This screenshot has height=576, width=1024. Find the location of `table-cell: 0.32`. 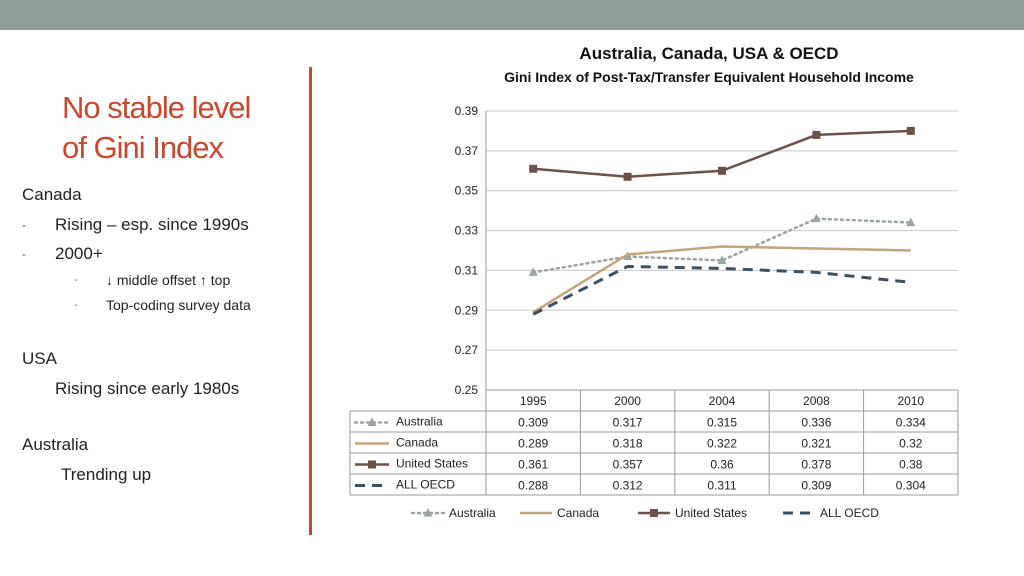

table-cell: 0.32 is located at coordinates (911, 444).